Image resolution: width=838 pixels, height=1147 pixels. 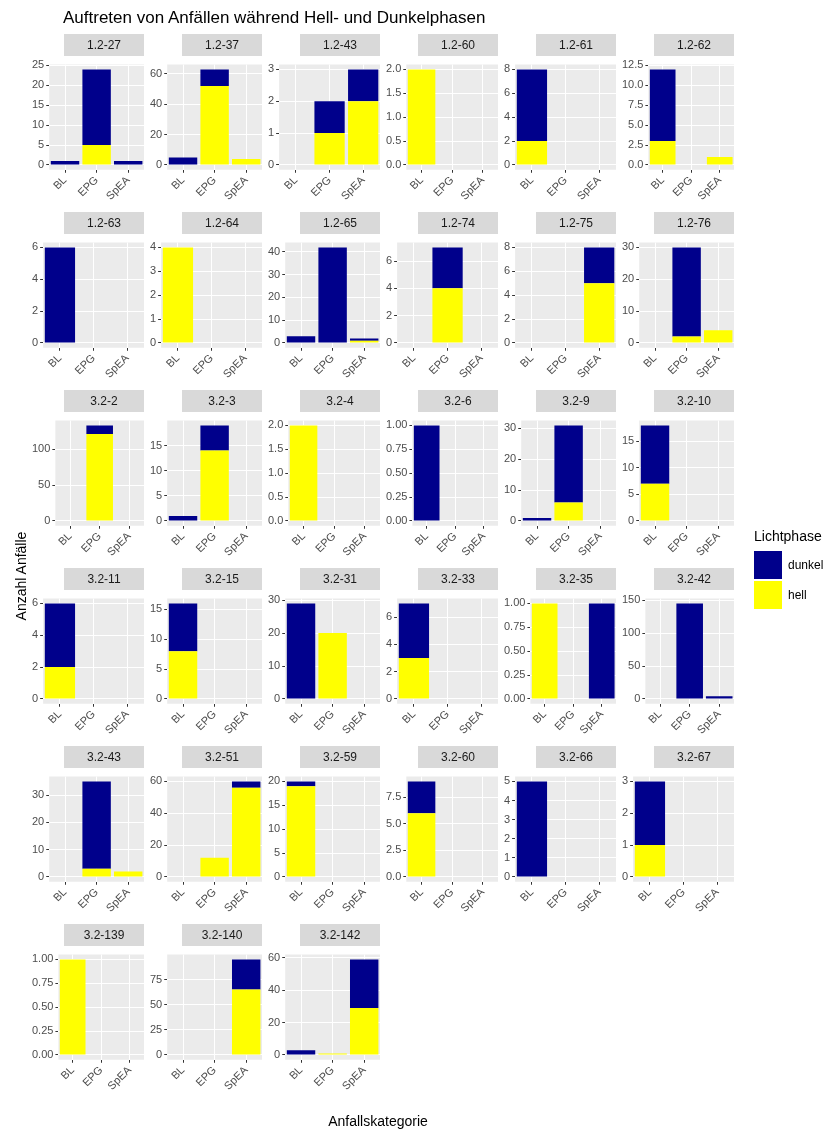 I want to click on chart-title: 1.2-76, so click(x=694, y=223).